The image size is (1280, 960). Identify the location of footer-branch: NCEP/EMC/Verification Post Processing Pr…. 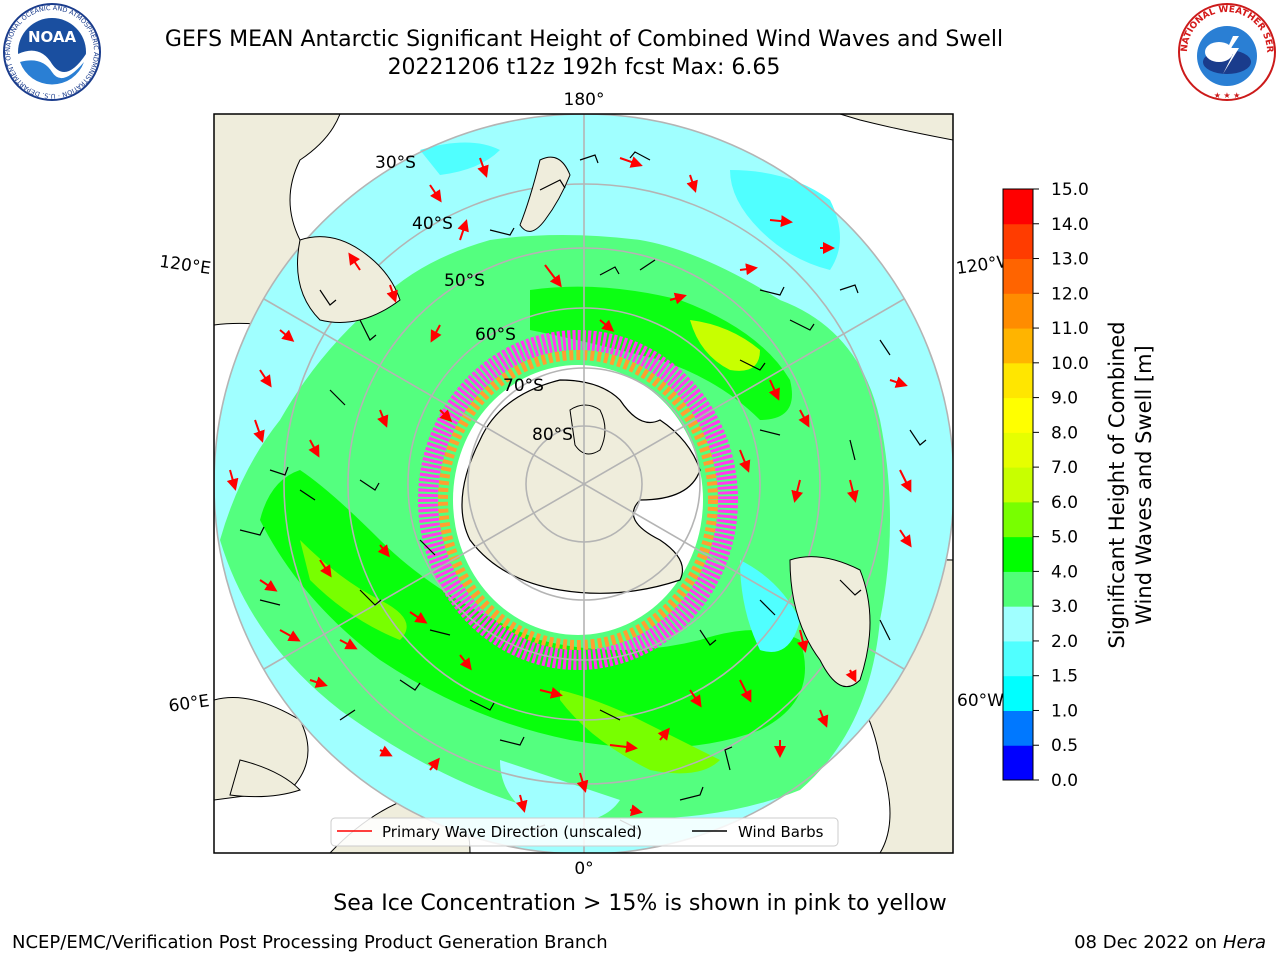
(310, 942).